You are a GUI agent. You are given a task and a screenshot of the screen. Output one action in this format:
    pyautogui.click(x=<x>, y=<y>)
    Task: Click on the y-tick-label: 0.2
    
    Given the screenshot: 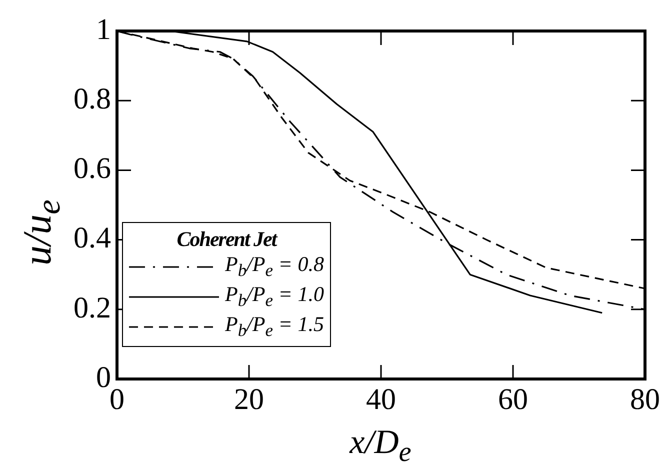 What is the action you would take?
    pyautogui.click(x=92, y=307)
    